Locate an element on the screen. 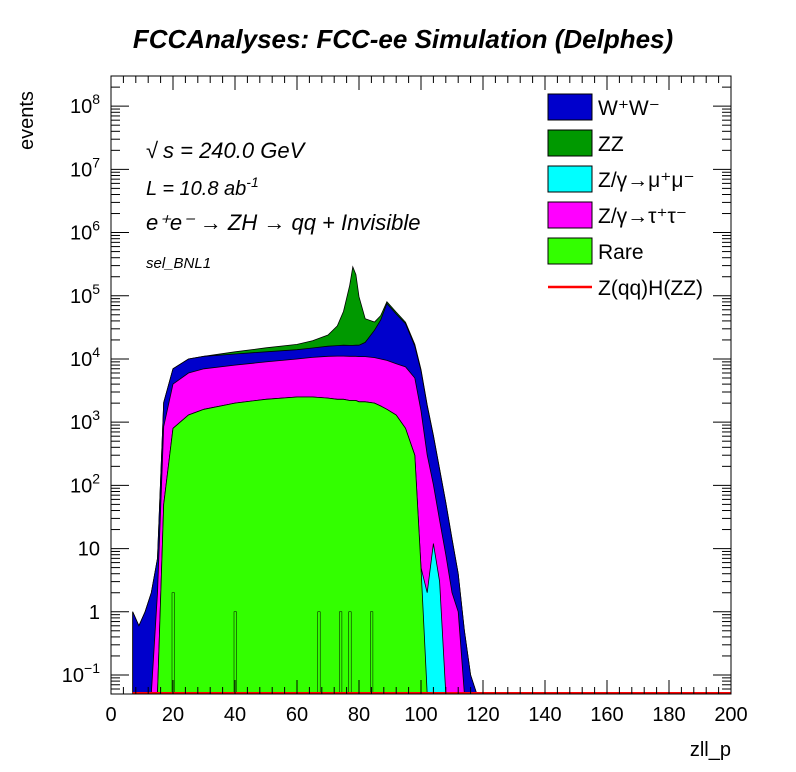 The width and height of the screenshot is (796, 772). x-tick-label: 200 is located at coordinates (730, 715).